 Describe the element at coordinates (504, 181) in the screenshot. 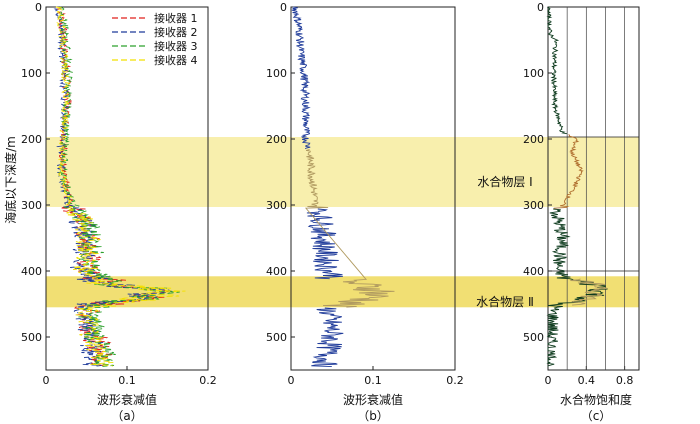

I see `zone-1-label: 水合物层 Ⅰ` at that location.